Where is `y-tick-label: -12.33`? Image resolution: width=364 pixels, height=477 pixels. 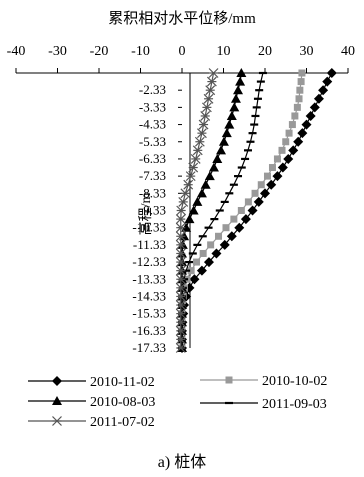 y-tick-label: -12.33 is located at coordinates (149, 261).